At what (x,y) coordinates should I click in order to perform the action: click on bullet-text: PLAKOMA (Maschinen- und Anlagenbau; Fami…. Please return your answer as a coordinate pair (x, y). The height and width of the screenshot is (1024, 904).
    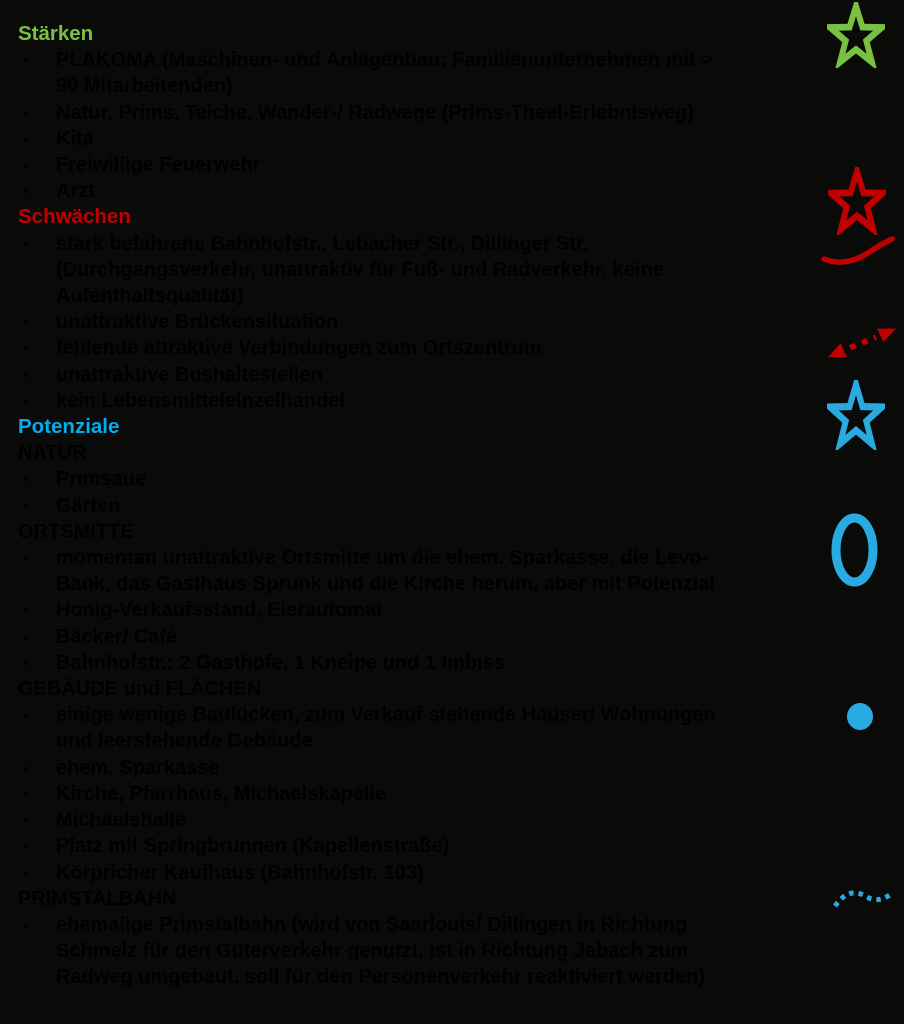
    Looking at the image, I should click on (384, 73).